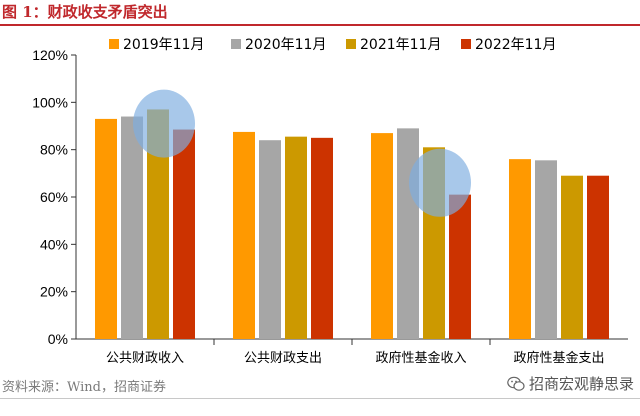 Image resolution: width=640 pixels, height=416 pixels. I want to click on brand-watermark: 招商宏观静思录, so click(570, 383).